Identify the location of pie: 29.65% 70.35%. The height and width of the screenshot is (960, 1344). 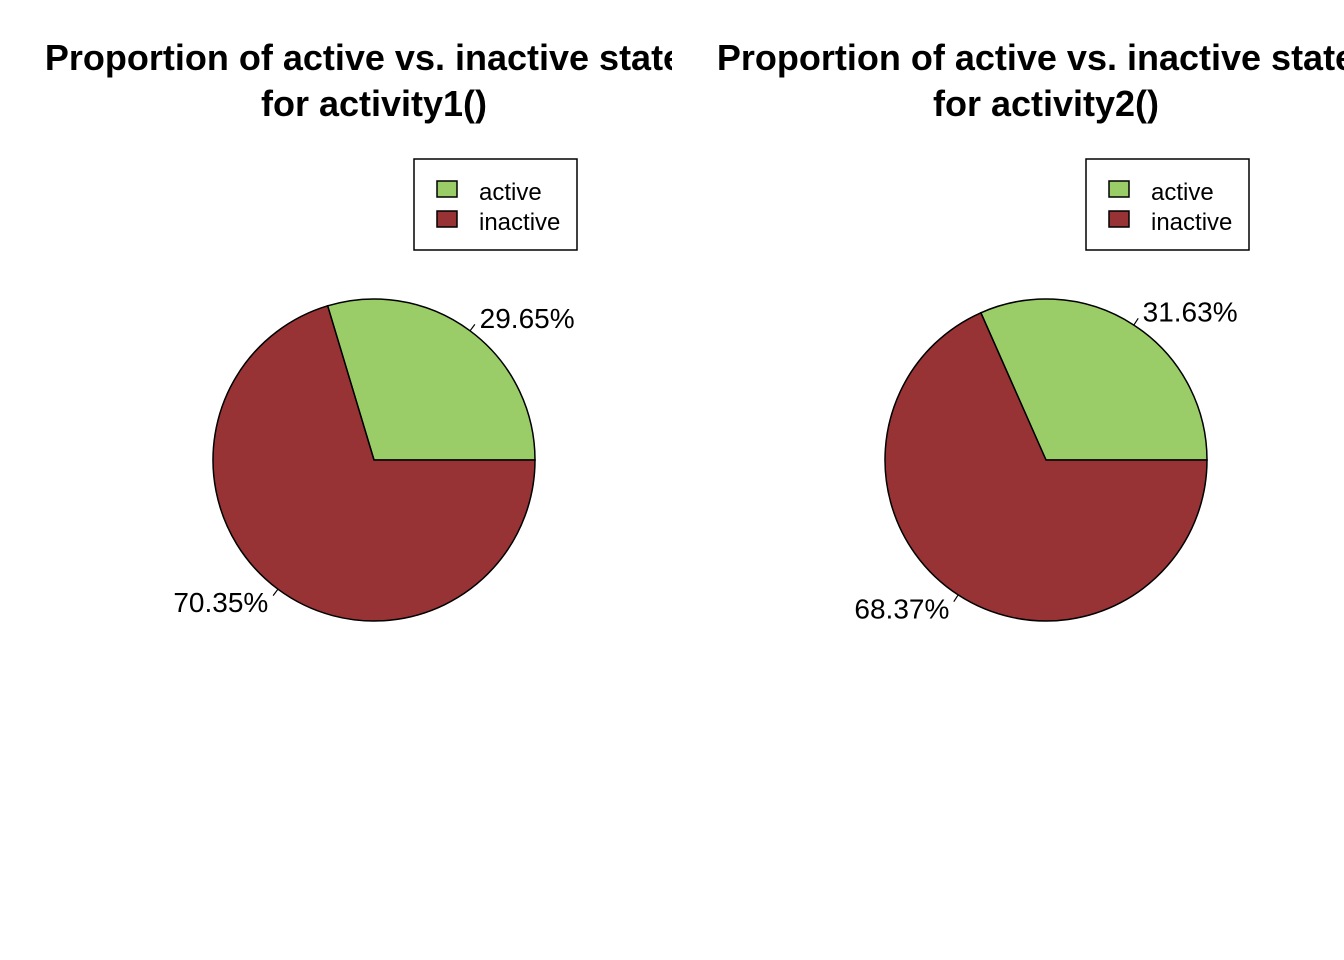
(374, 460).